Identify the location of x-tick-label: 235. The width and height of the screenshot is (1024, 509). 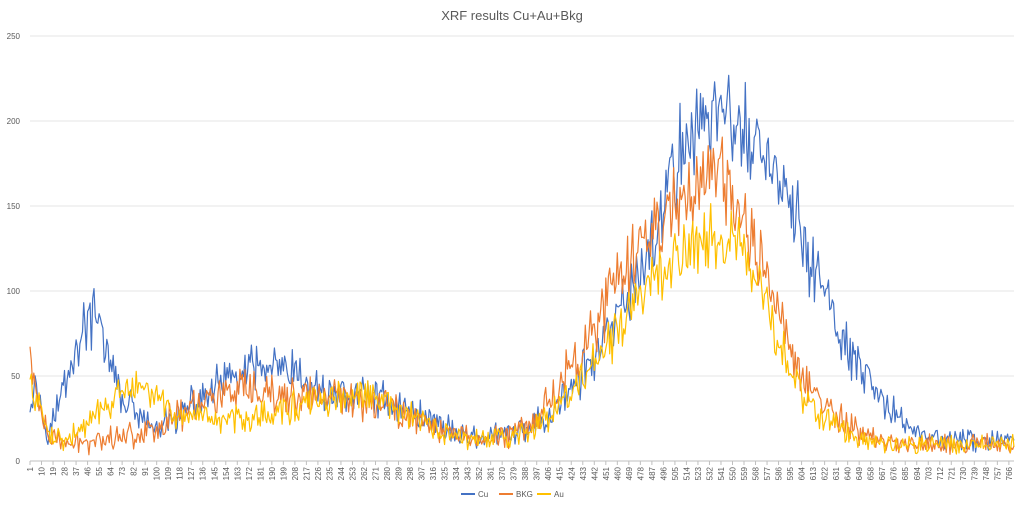
(329, 473).